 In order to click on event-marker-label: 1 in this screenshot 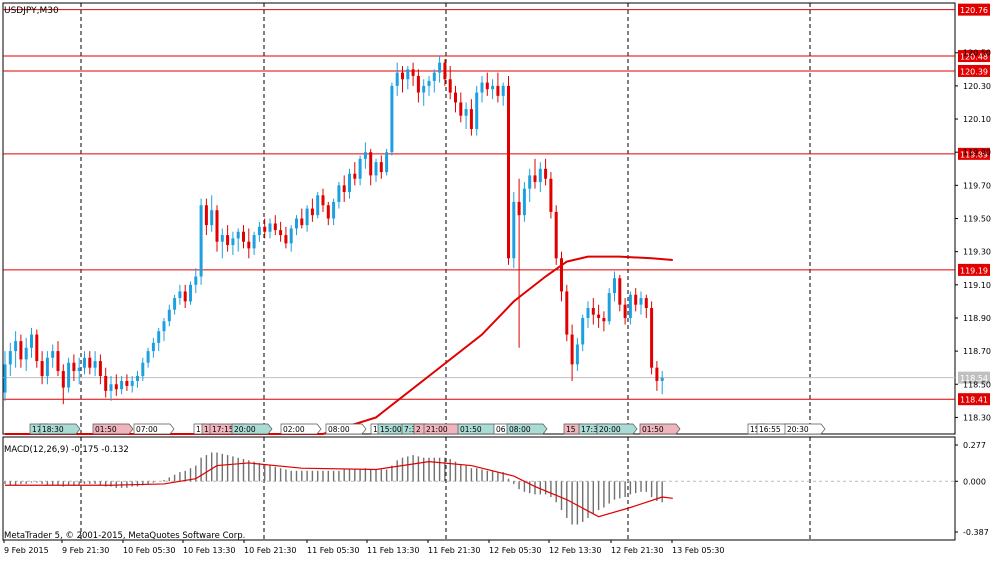, I will do `click(198, 429)`.